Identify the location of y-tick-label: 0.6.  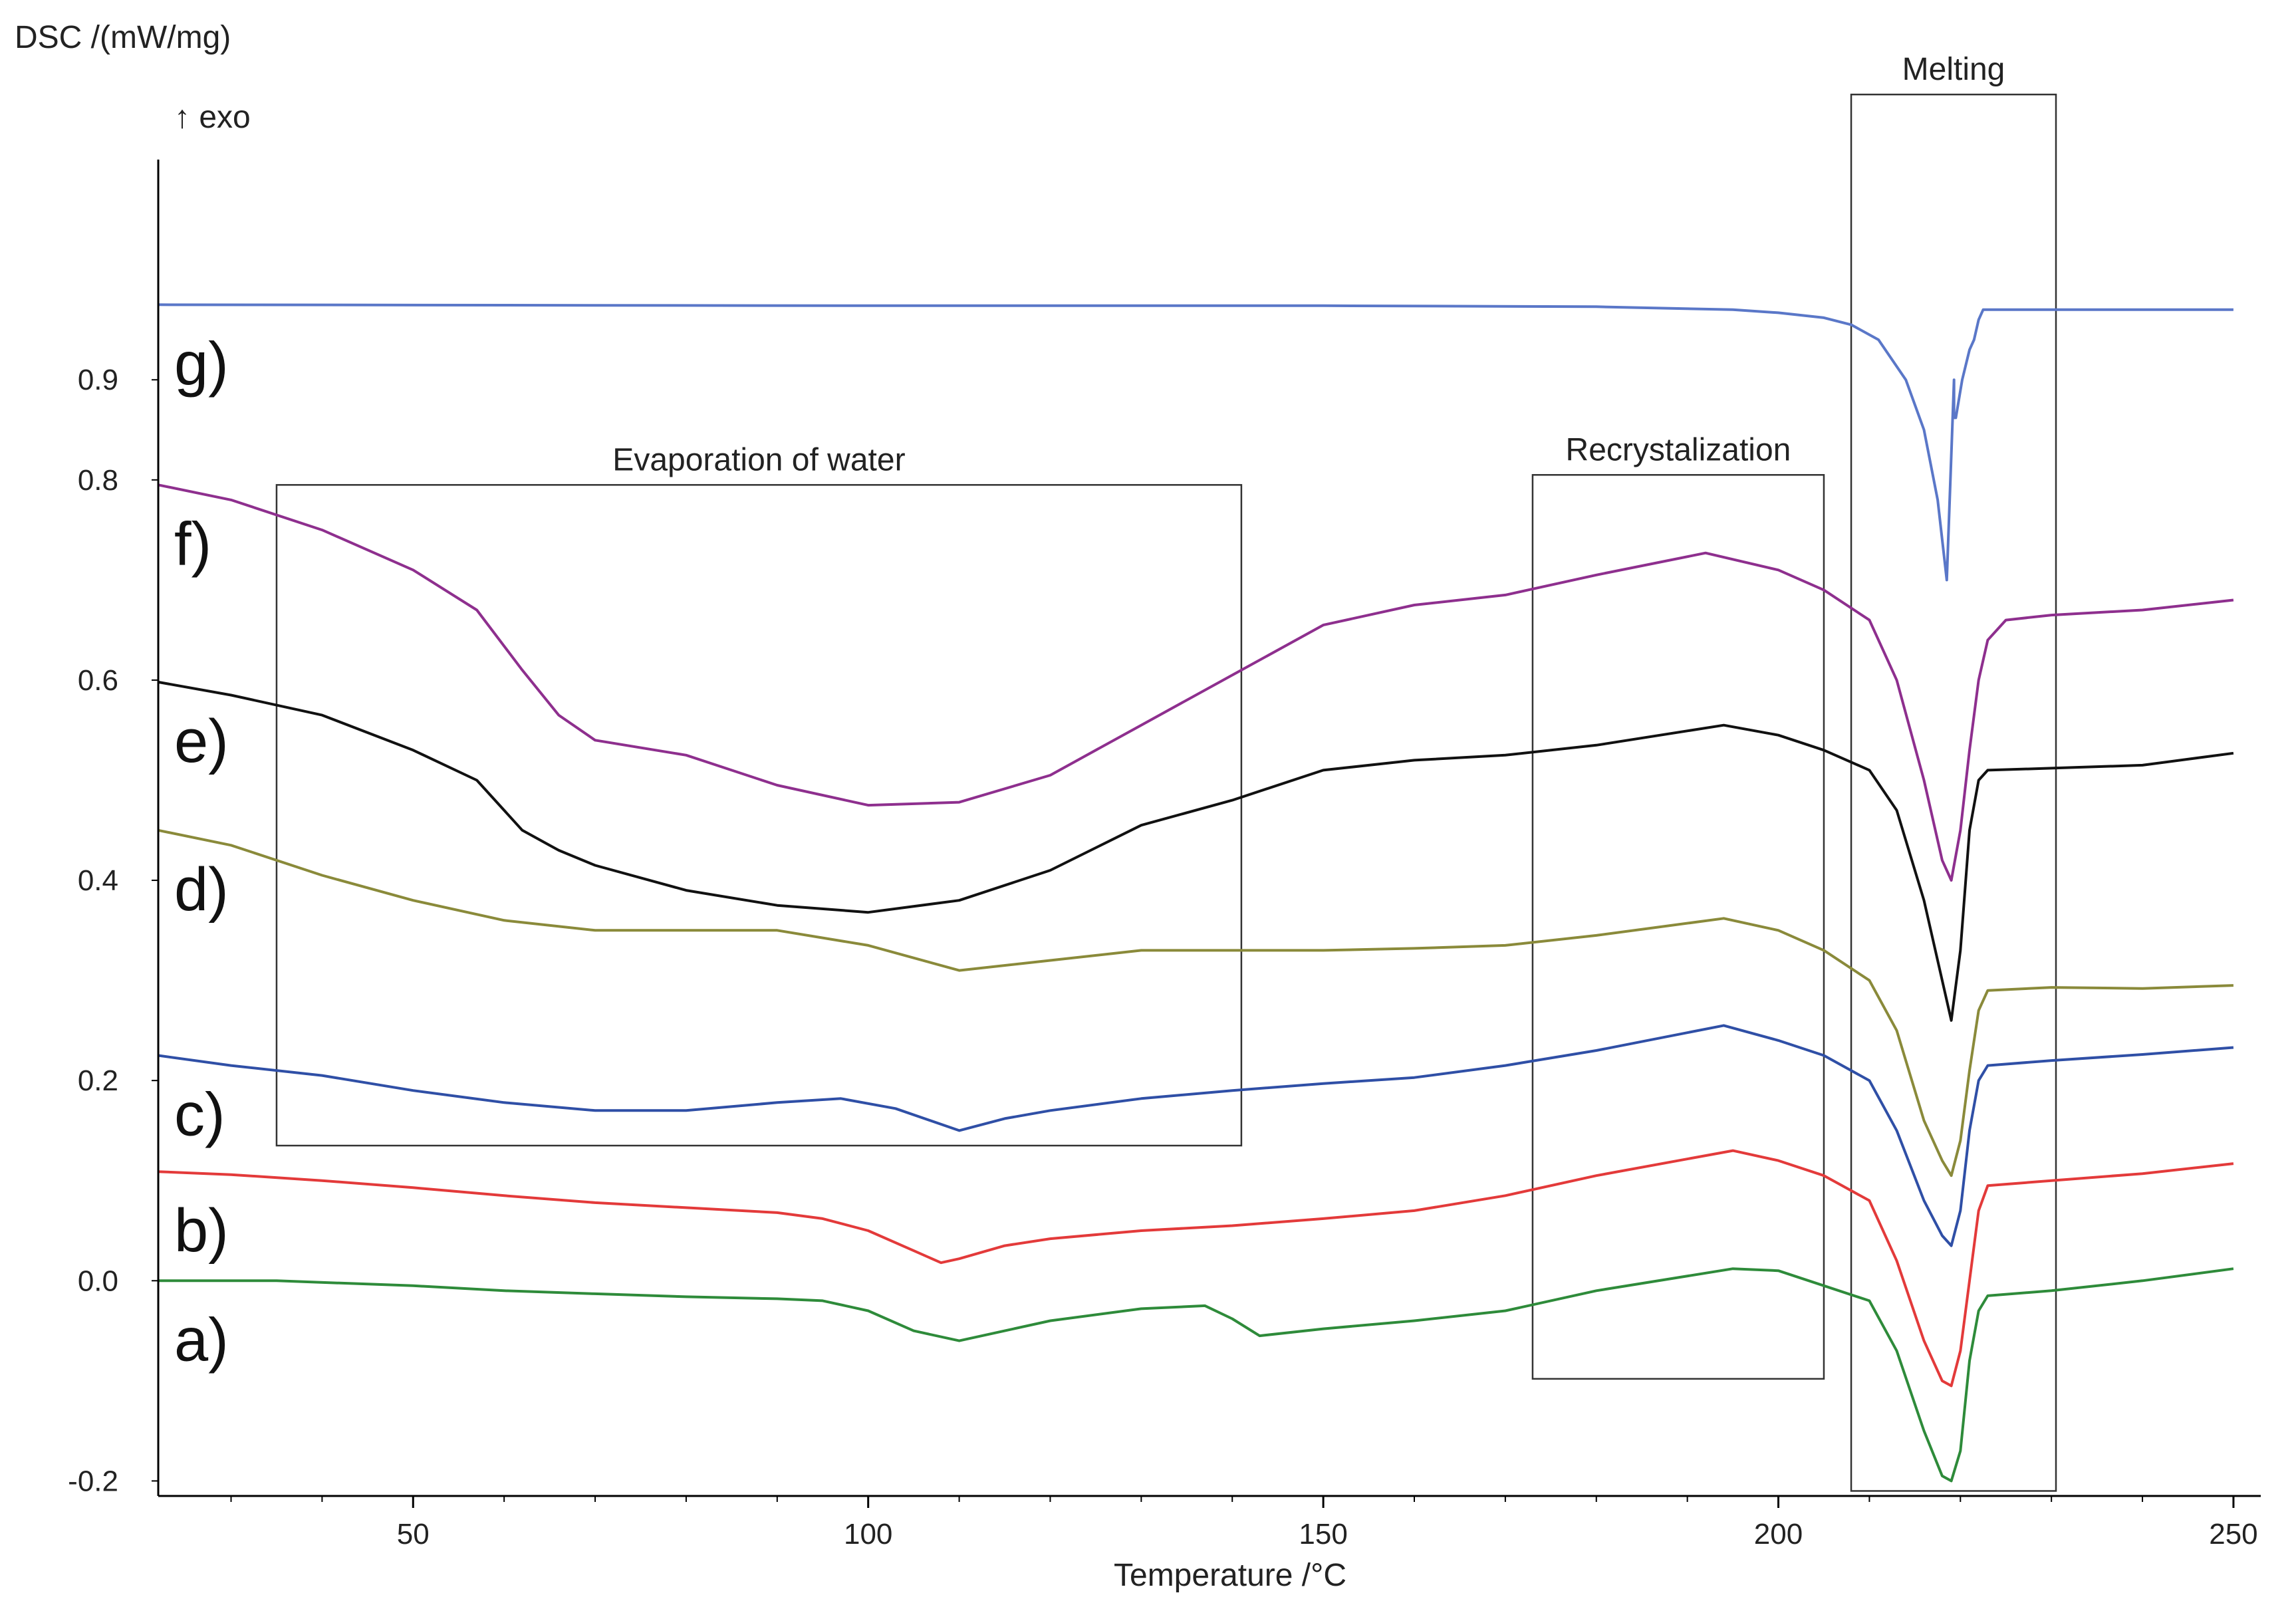
(98, 680).